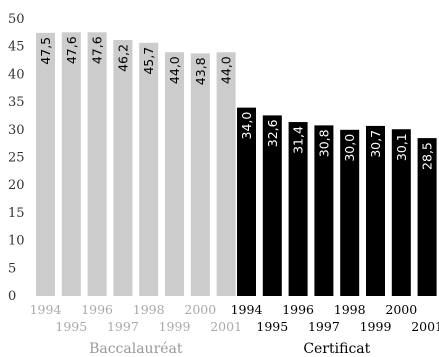  What do you see at coordinates (16, 213) in the screenshot?
I see `y-tick-label: 15` at bounding box center [16, 213].